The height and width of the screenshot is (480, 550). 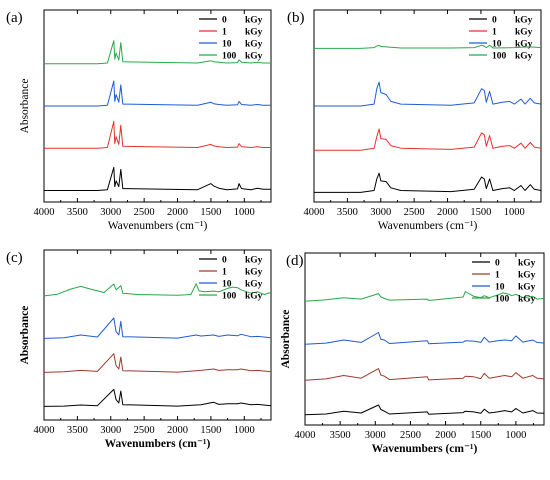 I want to click on panel-label: (a), so click(x=14, y=18).